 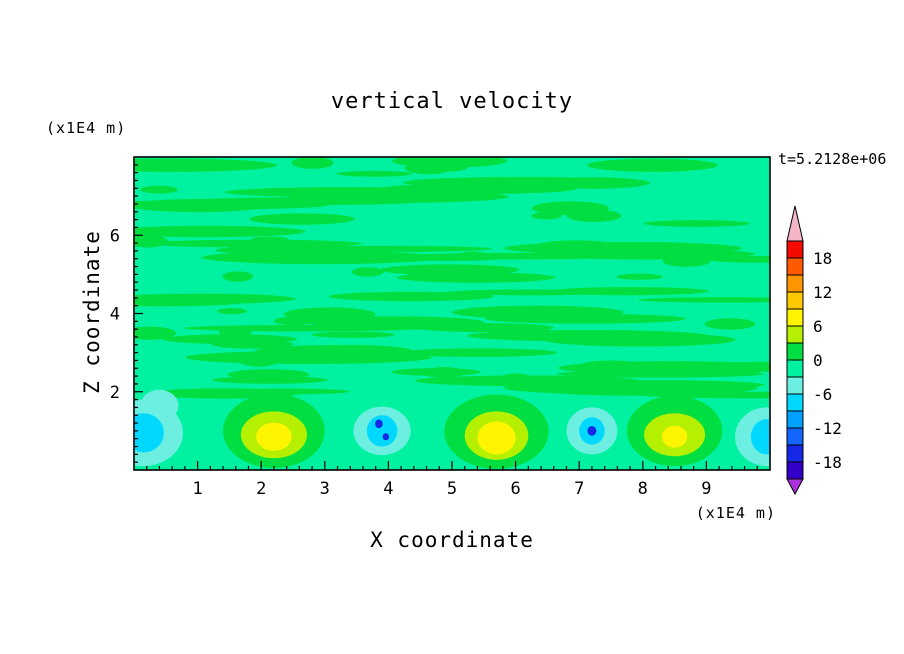 I want to click on colorbar-over-arrow, so click(x=795, y=223).